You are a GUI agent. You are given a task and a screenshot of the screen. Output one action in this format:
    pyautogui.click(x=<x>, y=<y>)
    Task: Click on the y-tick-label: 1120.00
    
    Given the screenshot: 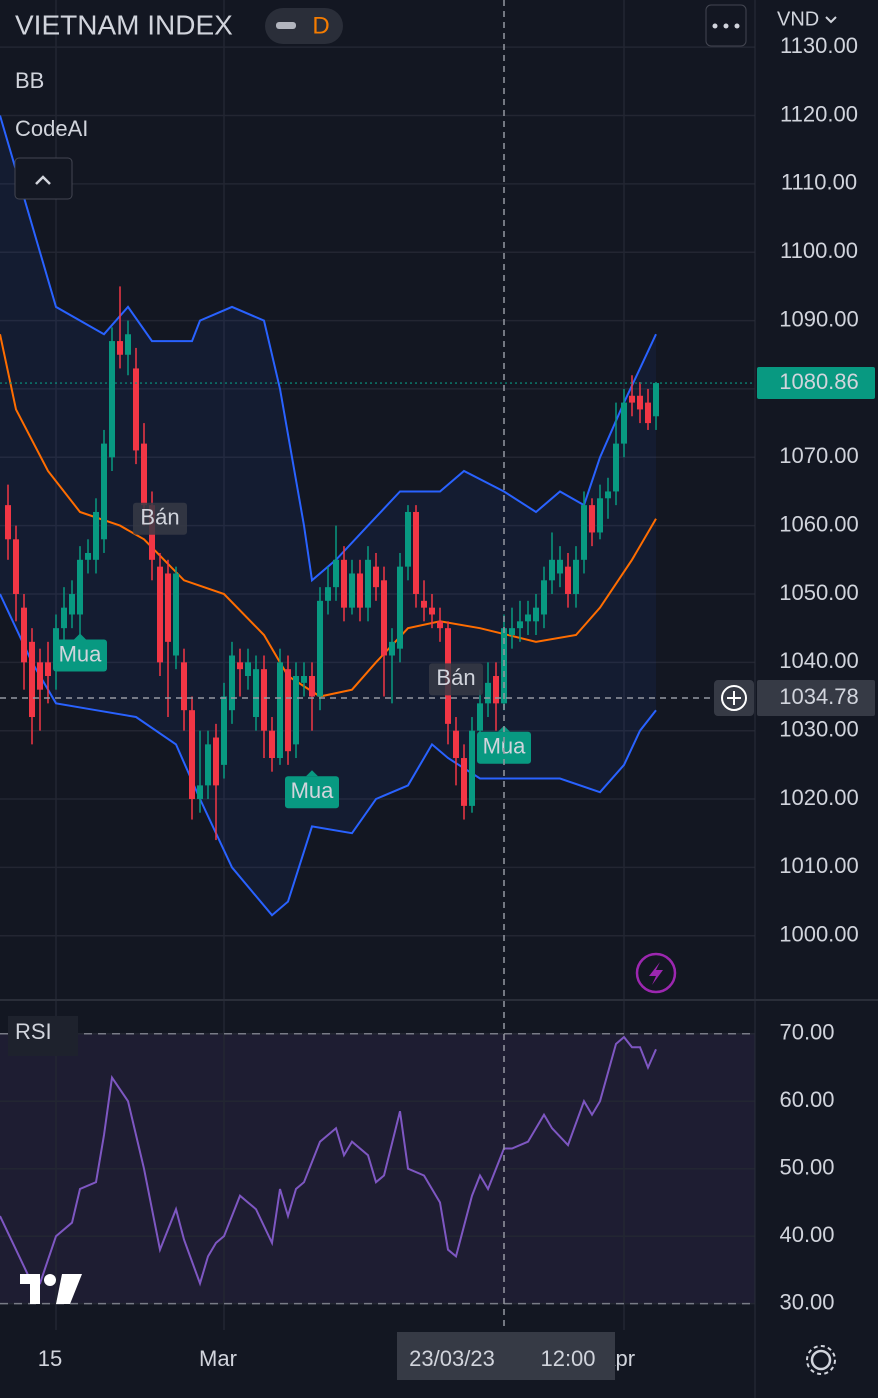 What is the action you would take?
    pyautogui.click(x=819, y=113)
    